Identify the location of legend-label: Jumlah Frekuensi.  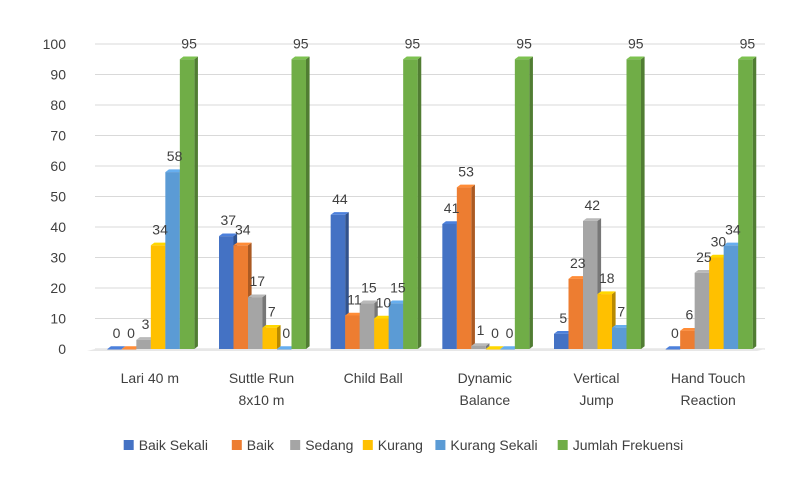
(628, 445).